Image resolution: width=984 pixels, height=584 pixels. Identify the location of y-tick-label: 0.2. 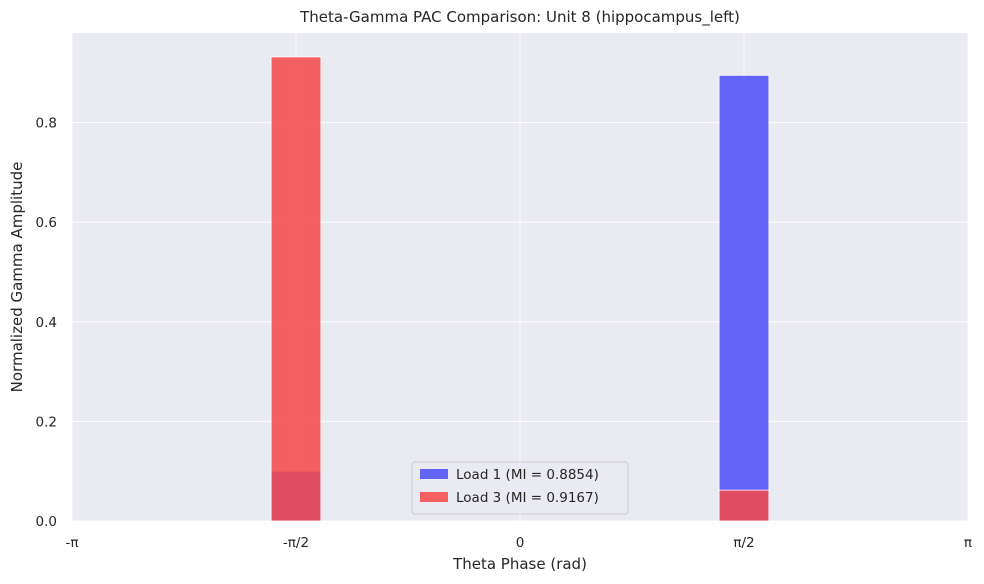
(46, 422).